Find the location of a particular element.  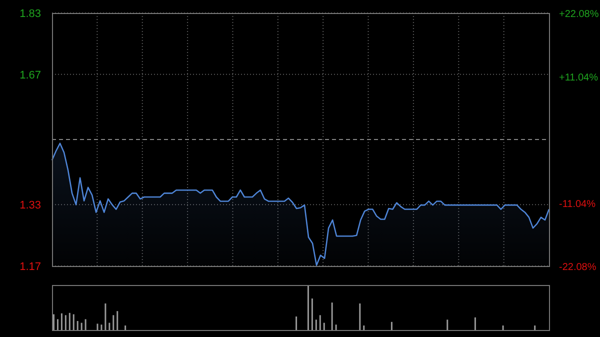

y-tick-label: 1.83 is located at coordinates (30, 14).